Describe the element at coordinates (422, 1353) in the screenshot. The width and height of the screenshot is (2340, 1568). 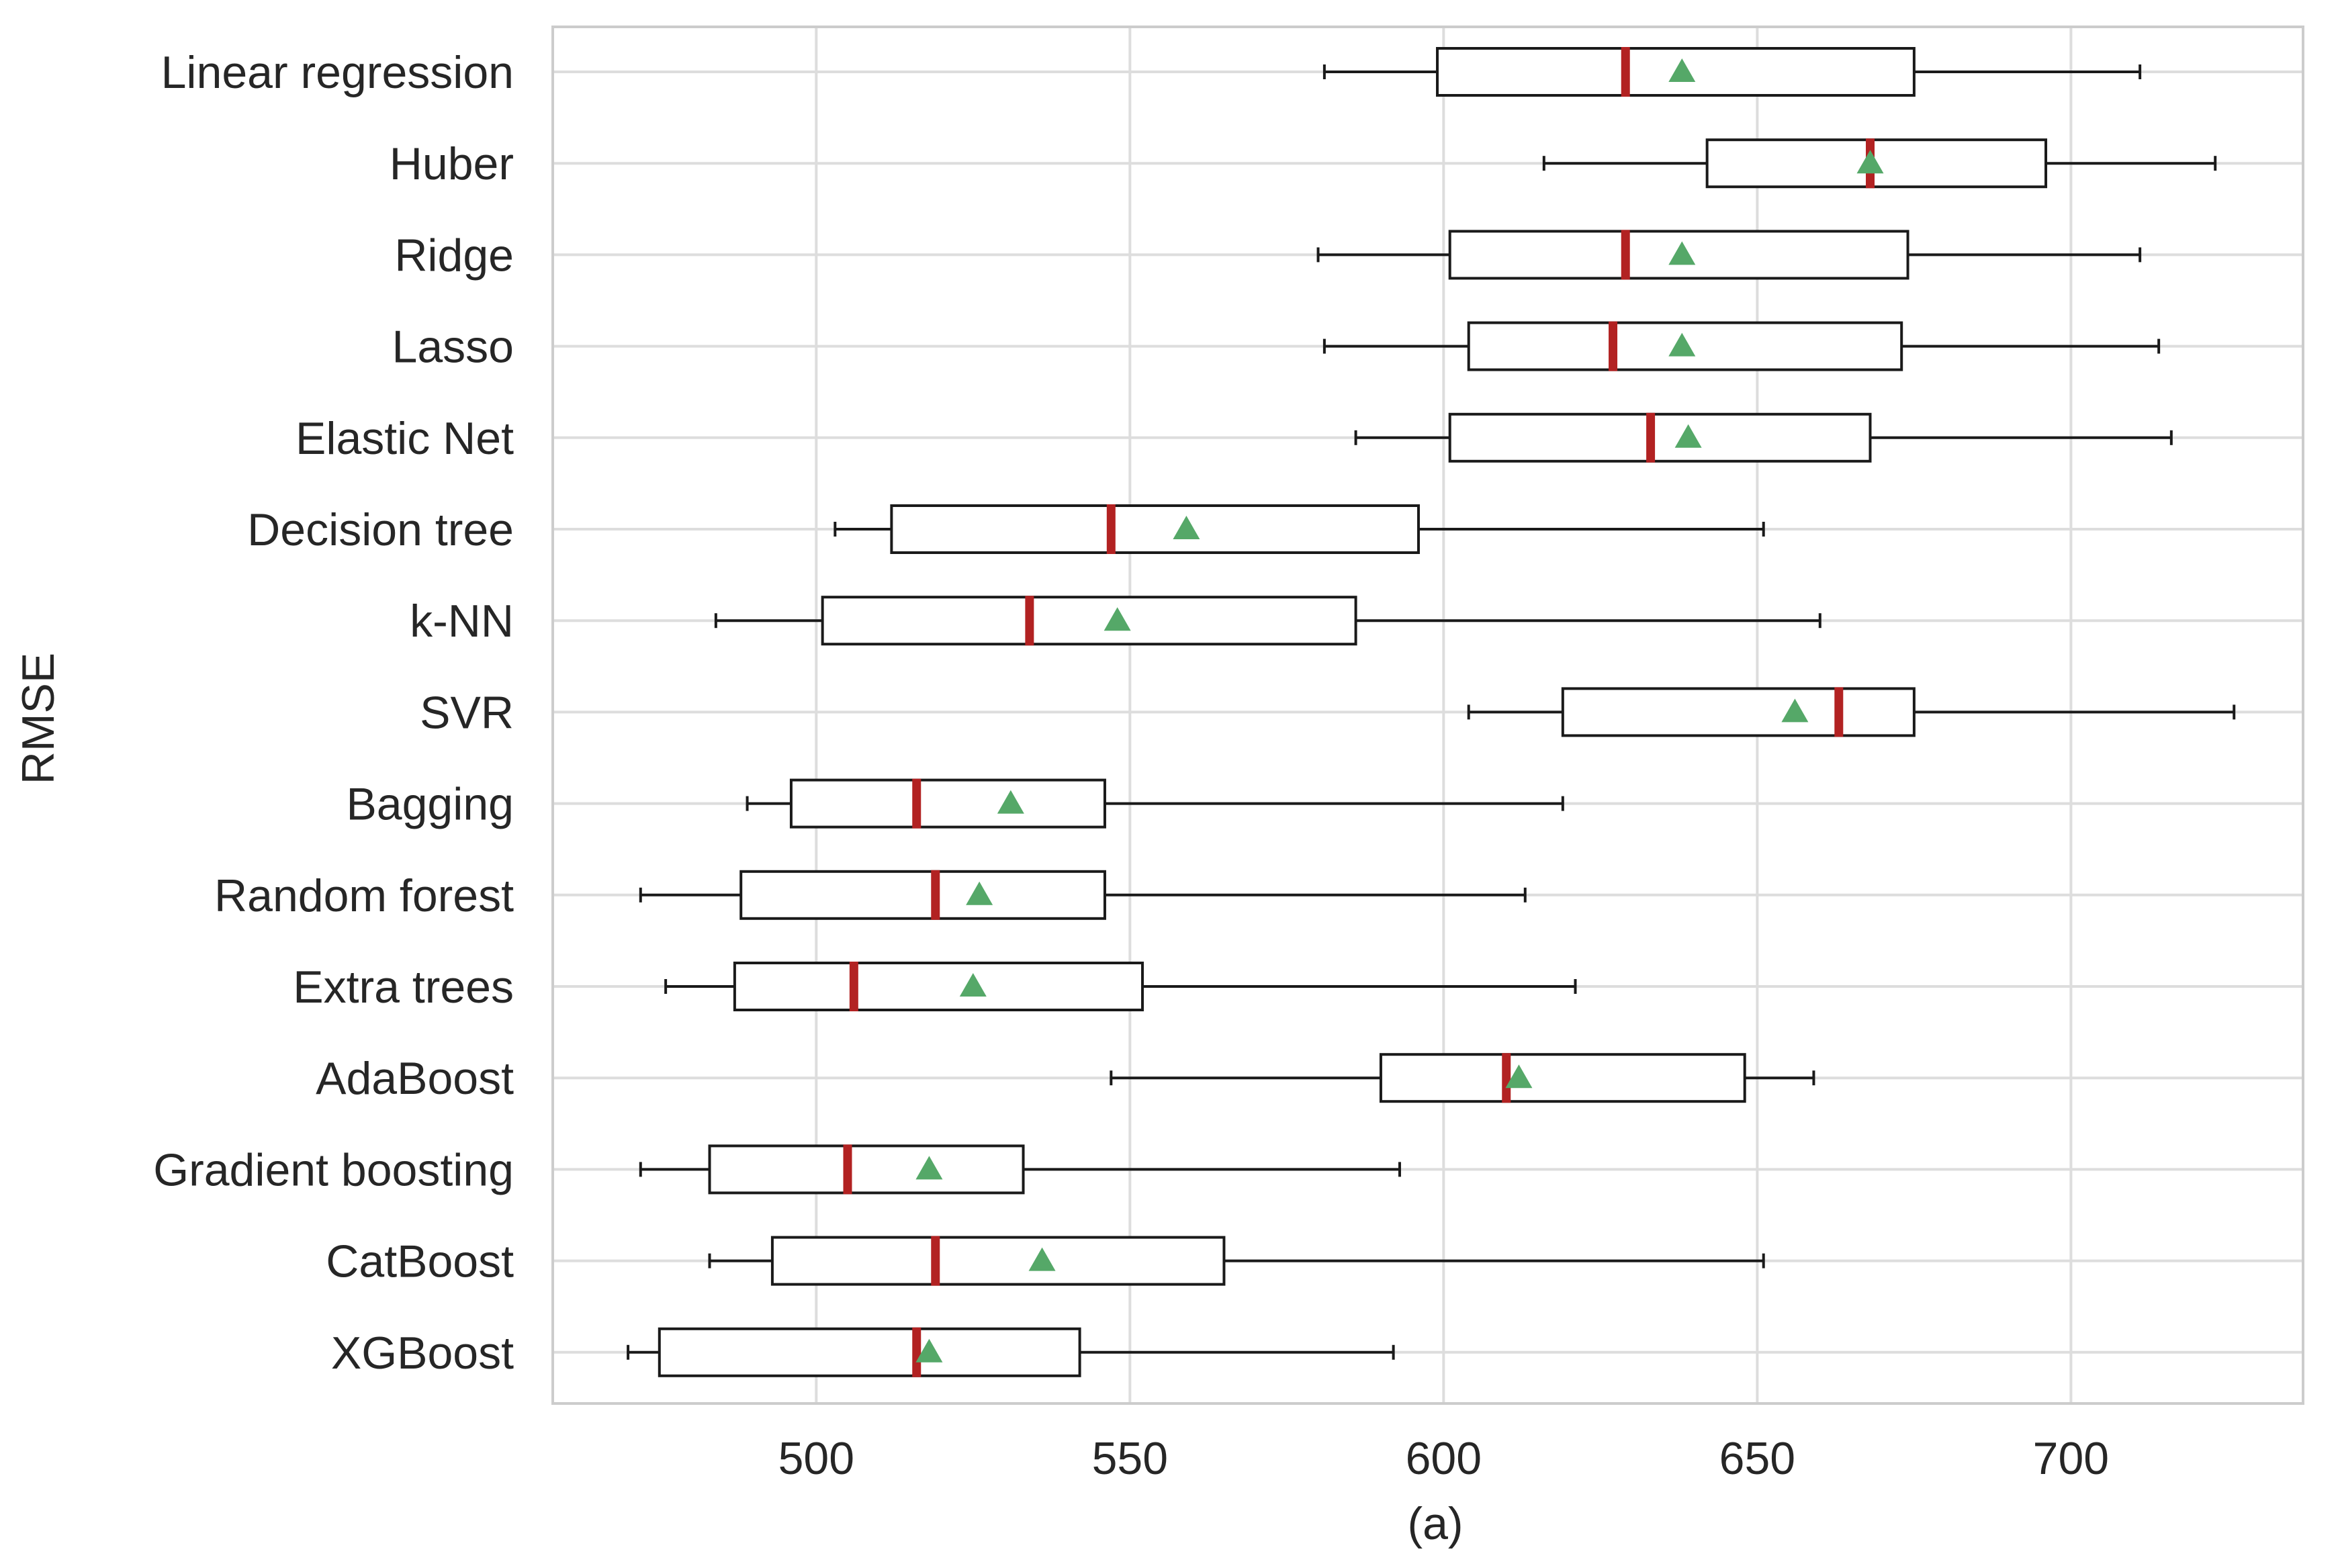
I see `y-tick-label: XGBoost` at that location.